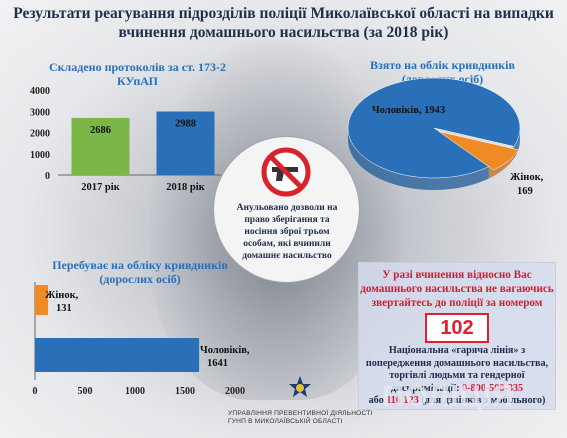 The width and height of the screenshot is (567, 438). I want to click on x-tick-label-3: 1500, so click(185, 391).